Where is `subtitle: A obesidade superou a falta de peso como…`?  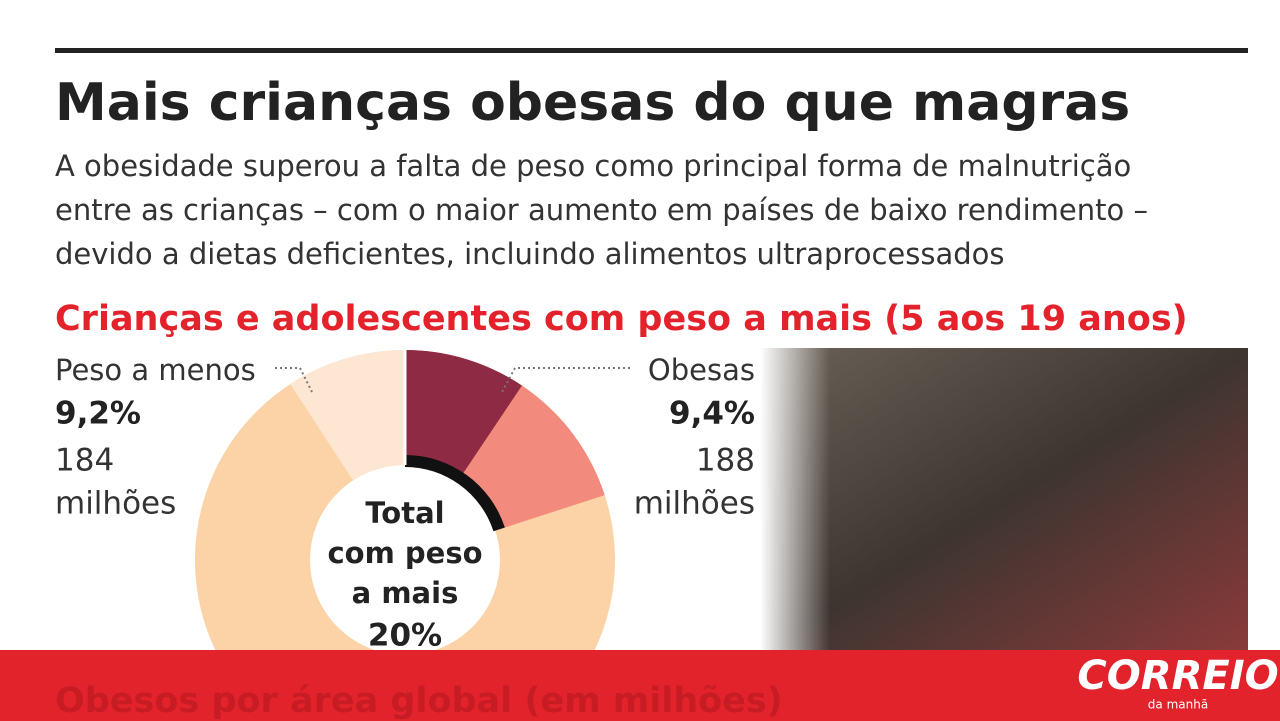
subtitle: A obesidade superou a falta de peso como… is located at coordinates (593, 166).